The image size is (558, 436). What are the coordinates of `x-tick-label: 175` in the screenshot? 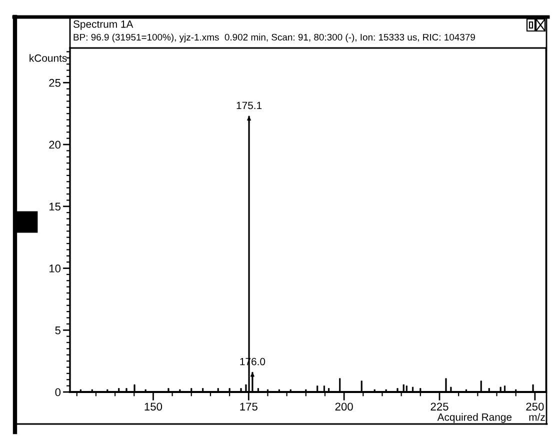 It's located at (249, 406).